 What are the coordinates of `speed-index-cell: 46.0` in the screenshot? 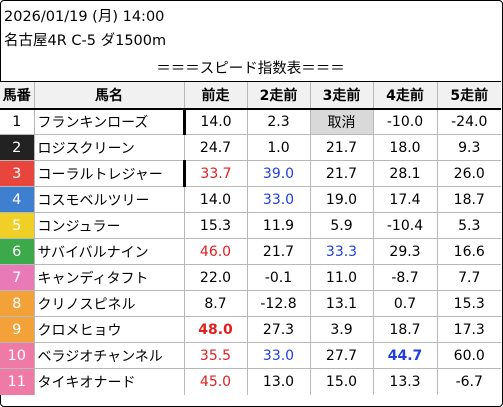 It's located at (215, 251).